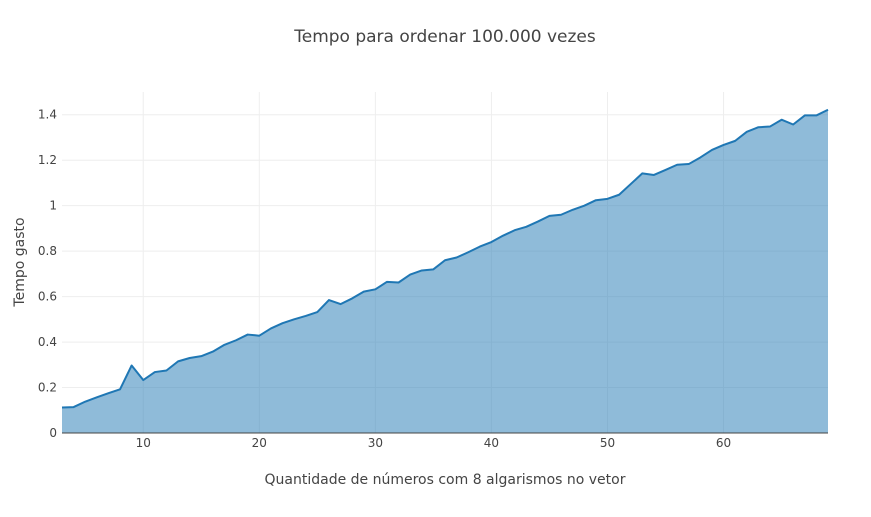  I want to click on y-tick-label: 1.4, so click(47, 115).